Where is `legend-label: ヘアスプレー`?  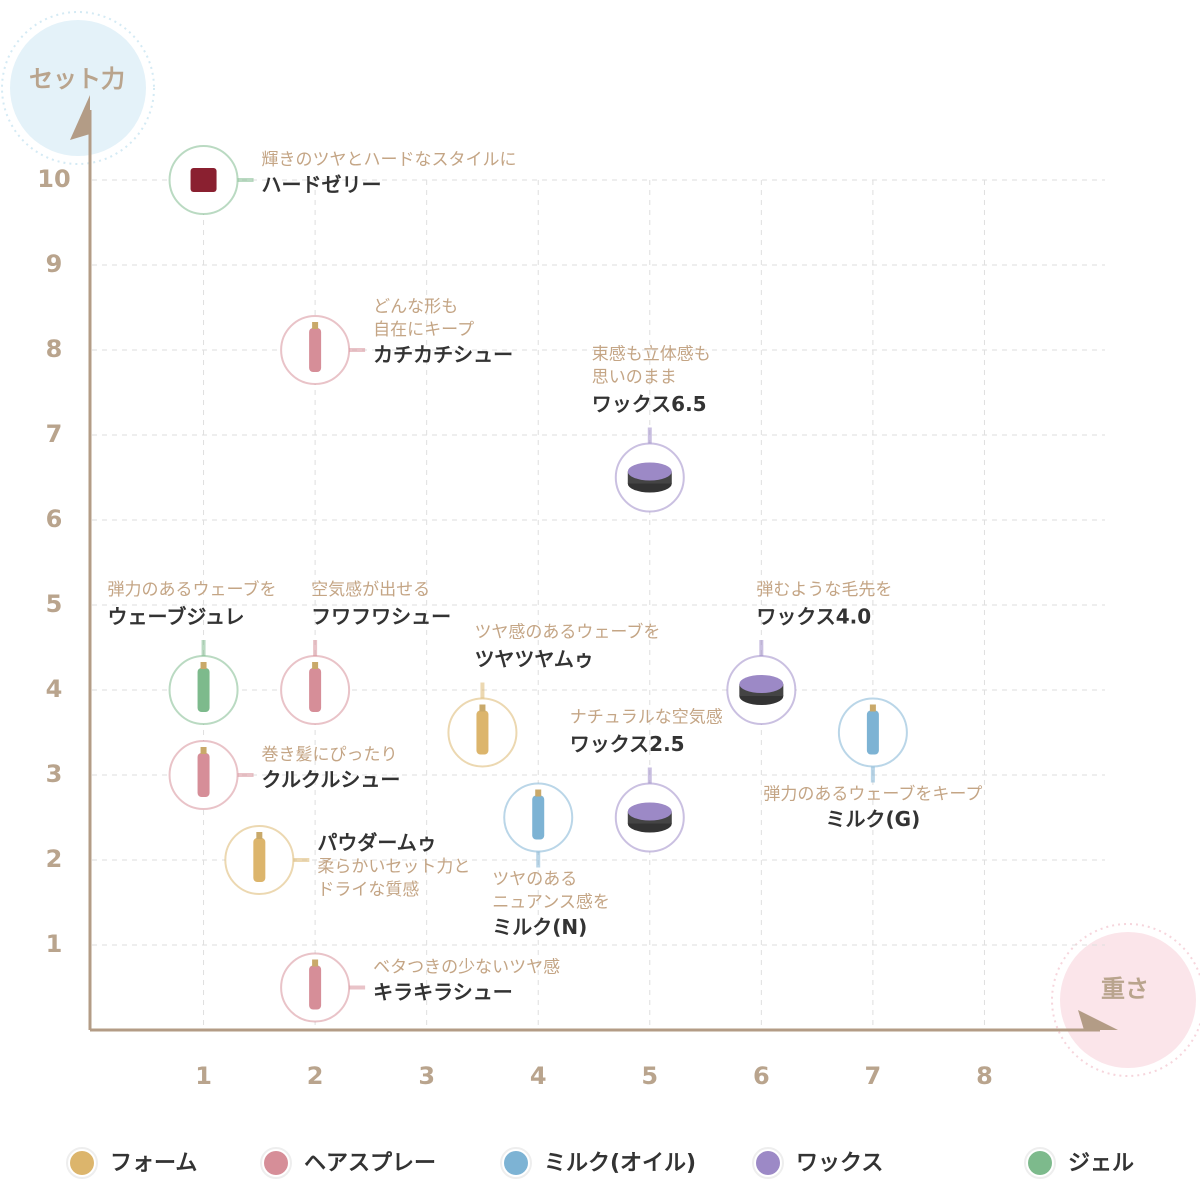
legend-label: ヘアスプレー is located at coordinates (370, 1163).